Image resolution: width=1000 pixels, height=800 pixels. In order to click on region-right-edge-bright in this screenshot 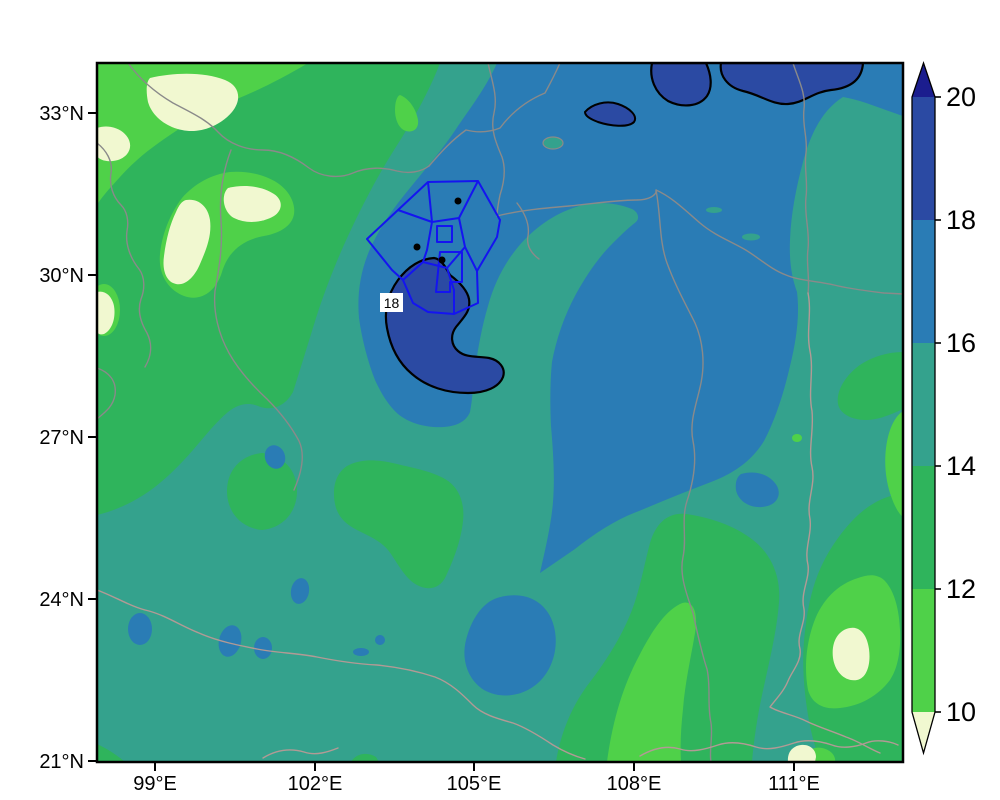, I will do `click(894, 464)`.